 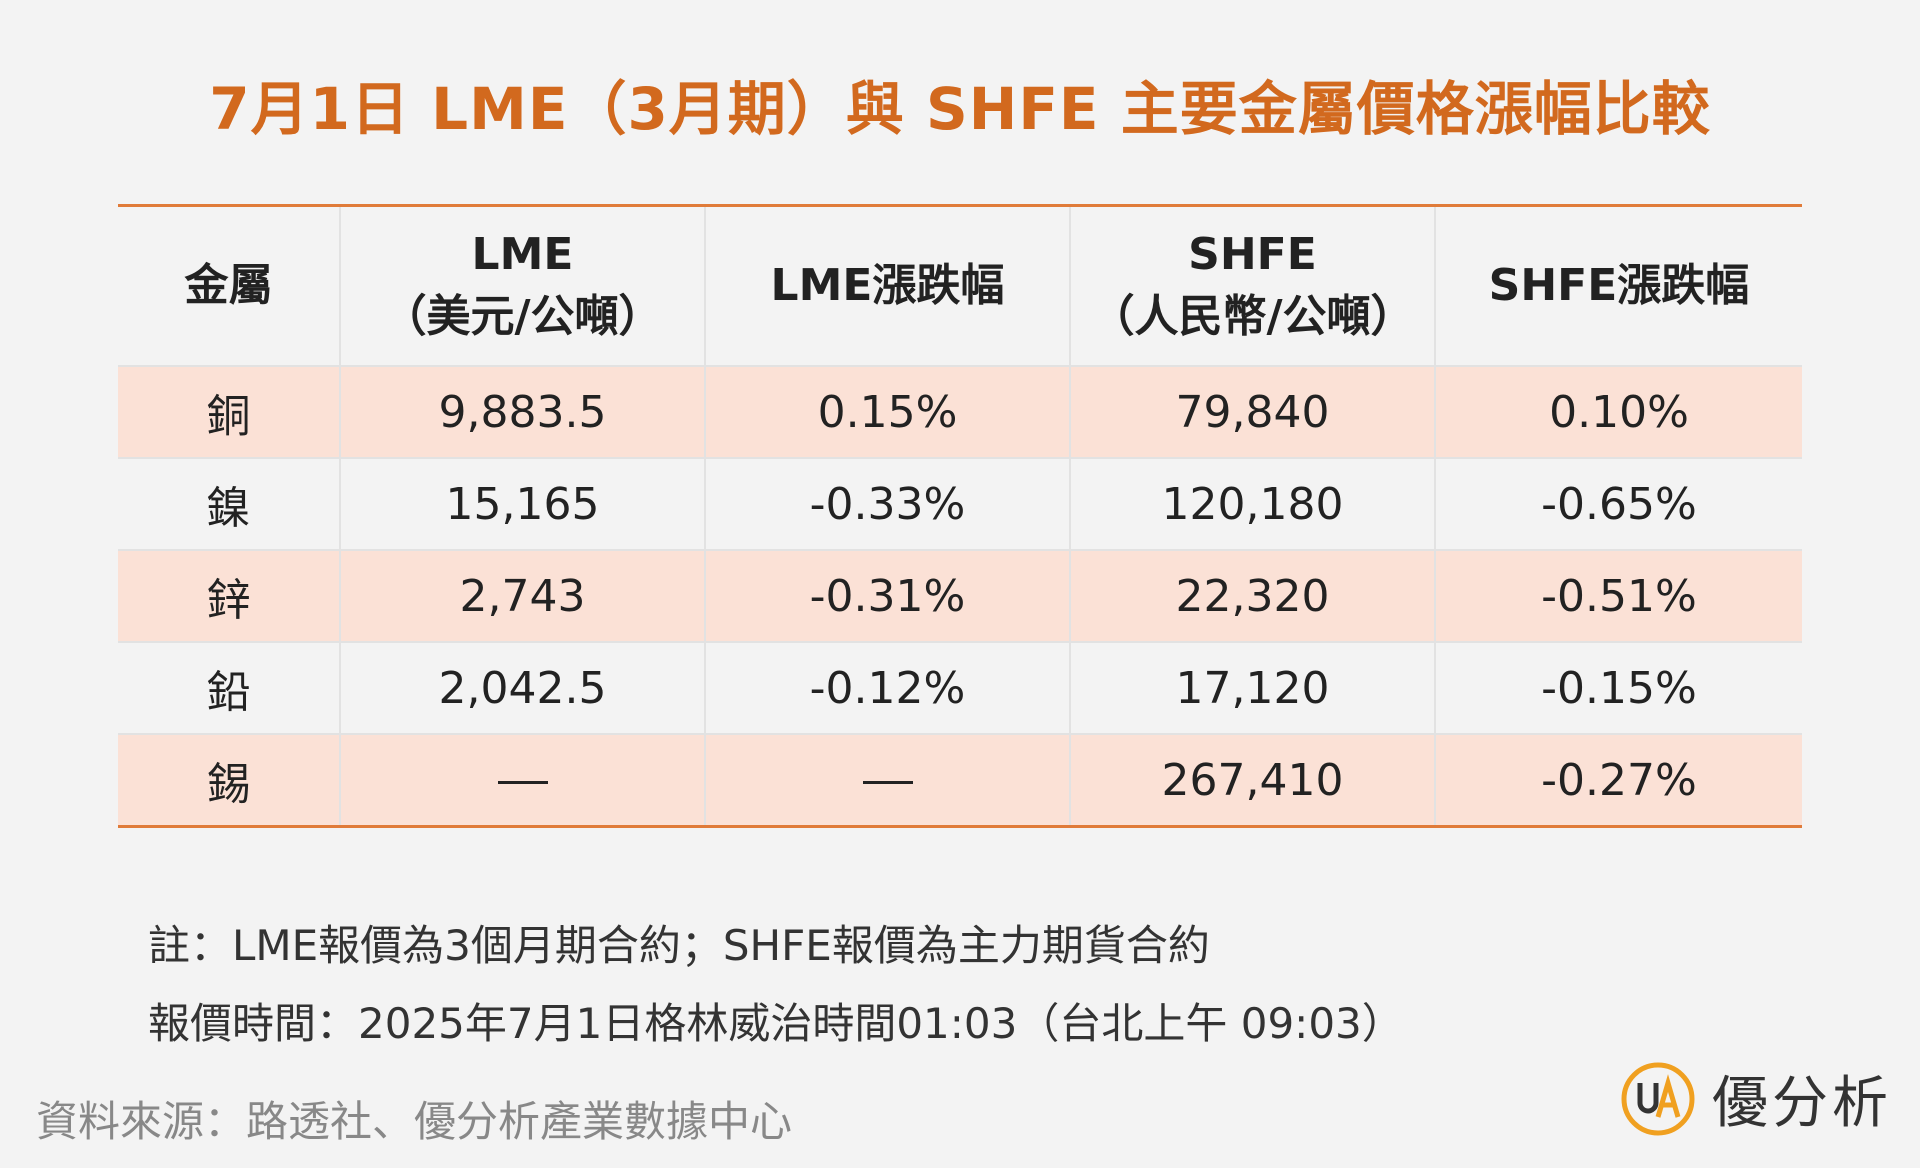 I want to click on header-lme-unit: （美元/公噸）, so click(x=522, y=316).